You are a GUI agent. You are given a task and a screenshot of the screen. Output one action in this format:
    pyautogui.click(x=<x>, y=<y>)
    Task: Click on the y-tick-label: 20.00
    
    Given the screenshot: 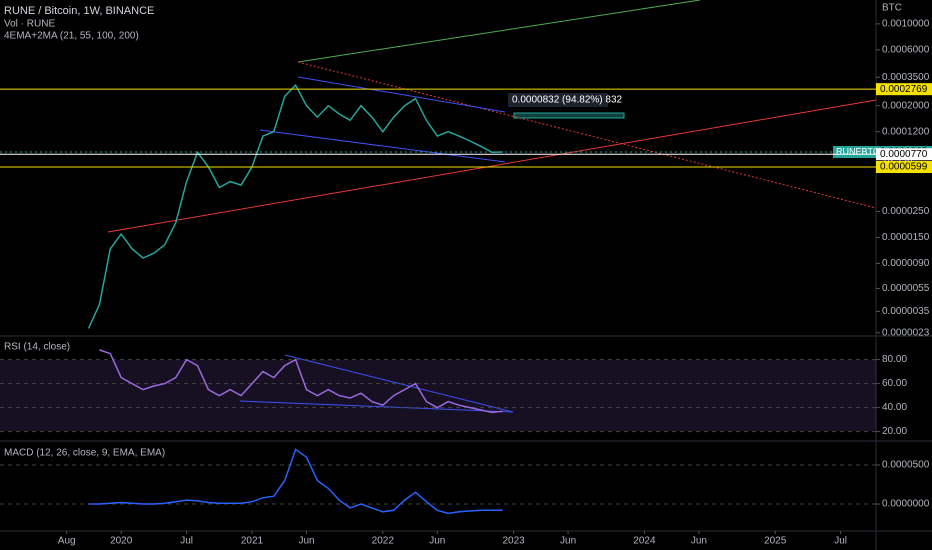 What is the action you would take?
    pyautogui.click(x=894, y=431)
    